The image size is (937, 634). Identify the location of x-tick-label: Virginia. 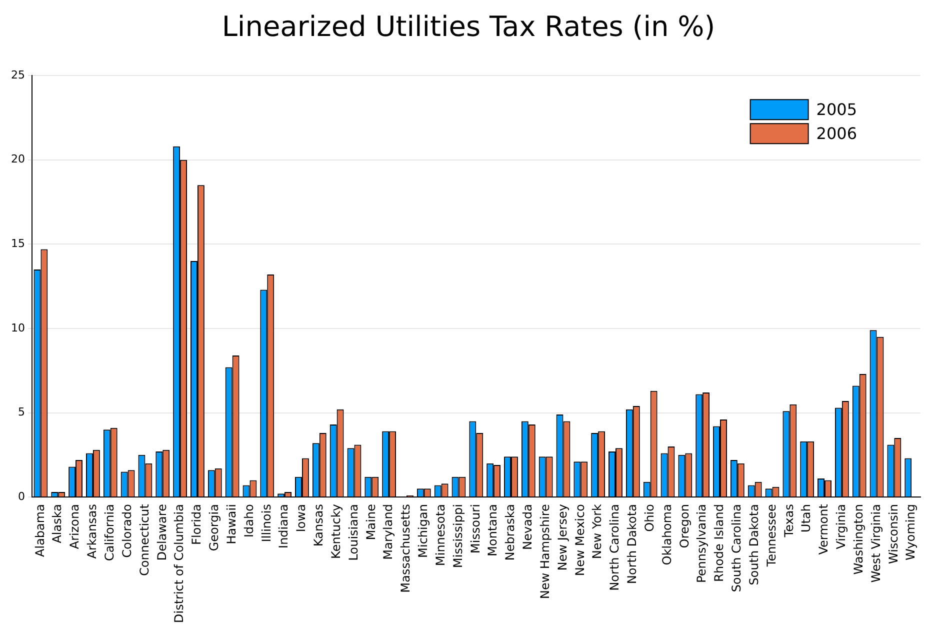
(841, 527).